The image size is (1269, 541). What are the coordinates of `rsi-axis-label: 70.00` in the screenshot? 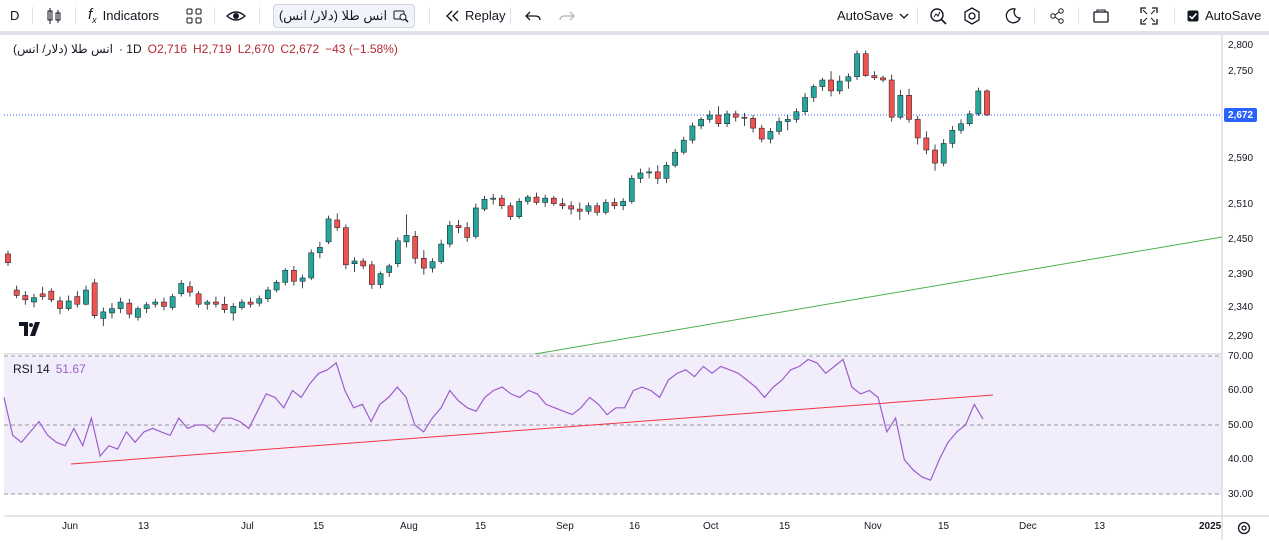 It's located at (1241, 356).